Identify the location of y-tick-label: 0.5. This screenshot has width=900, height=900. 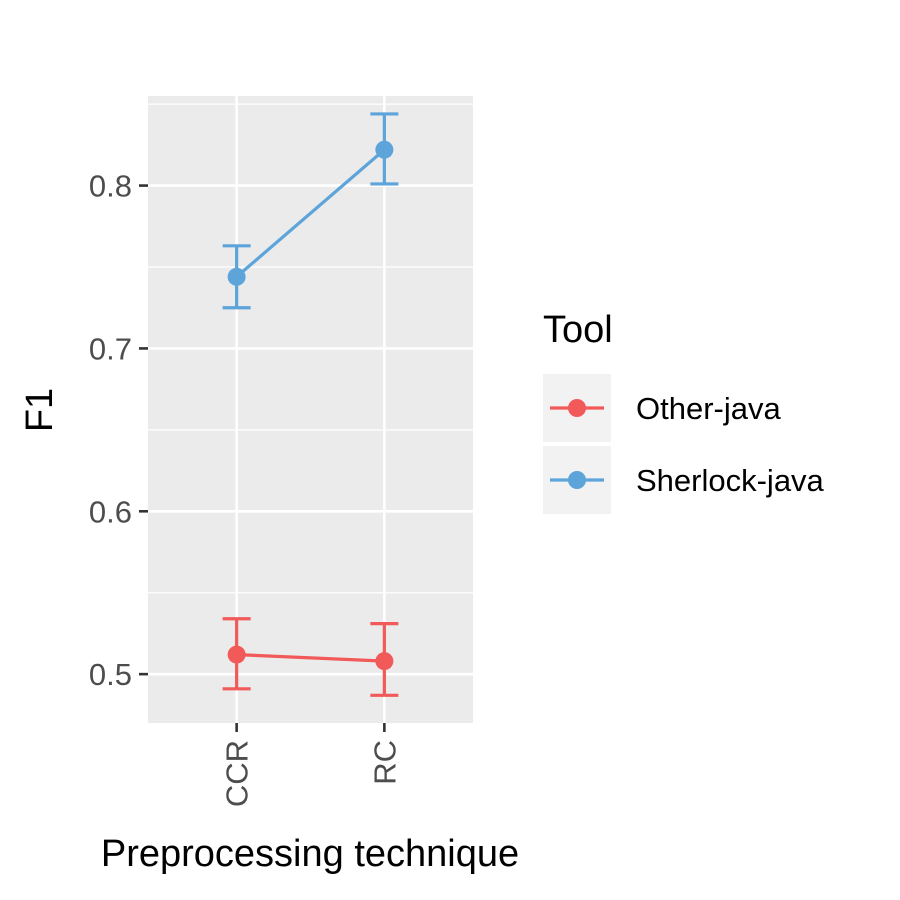
(110, 674).